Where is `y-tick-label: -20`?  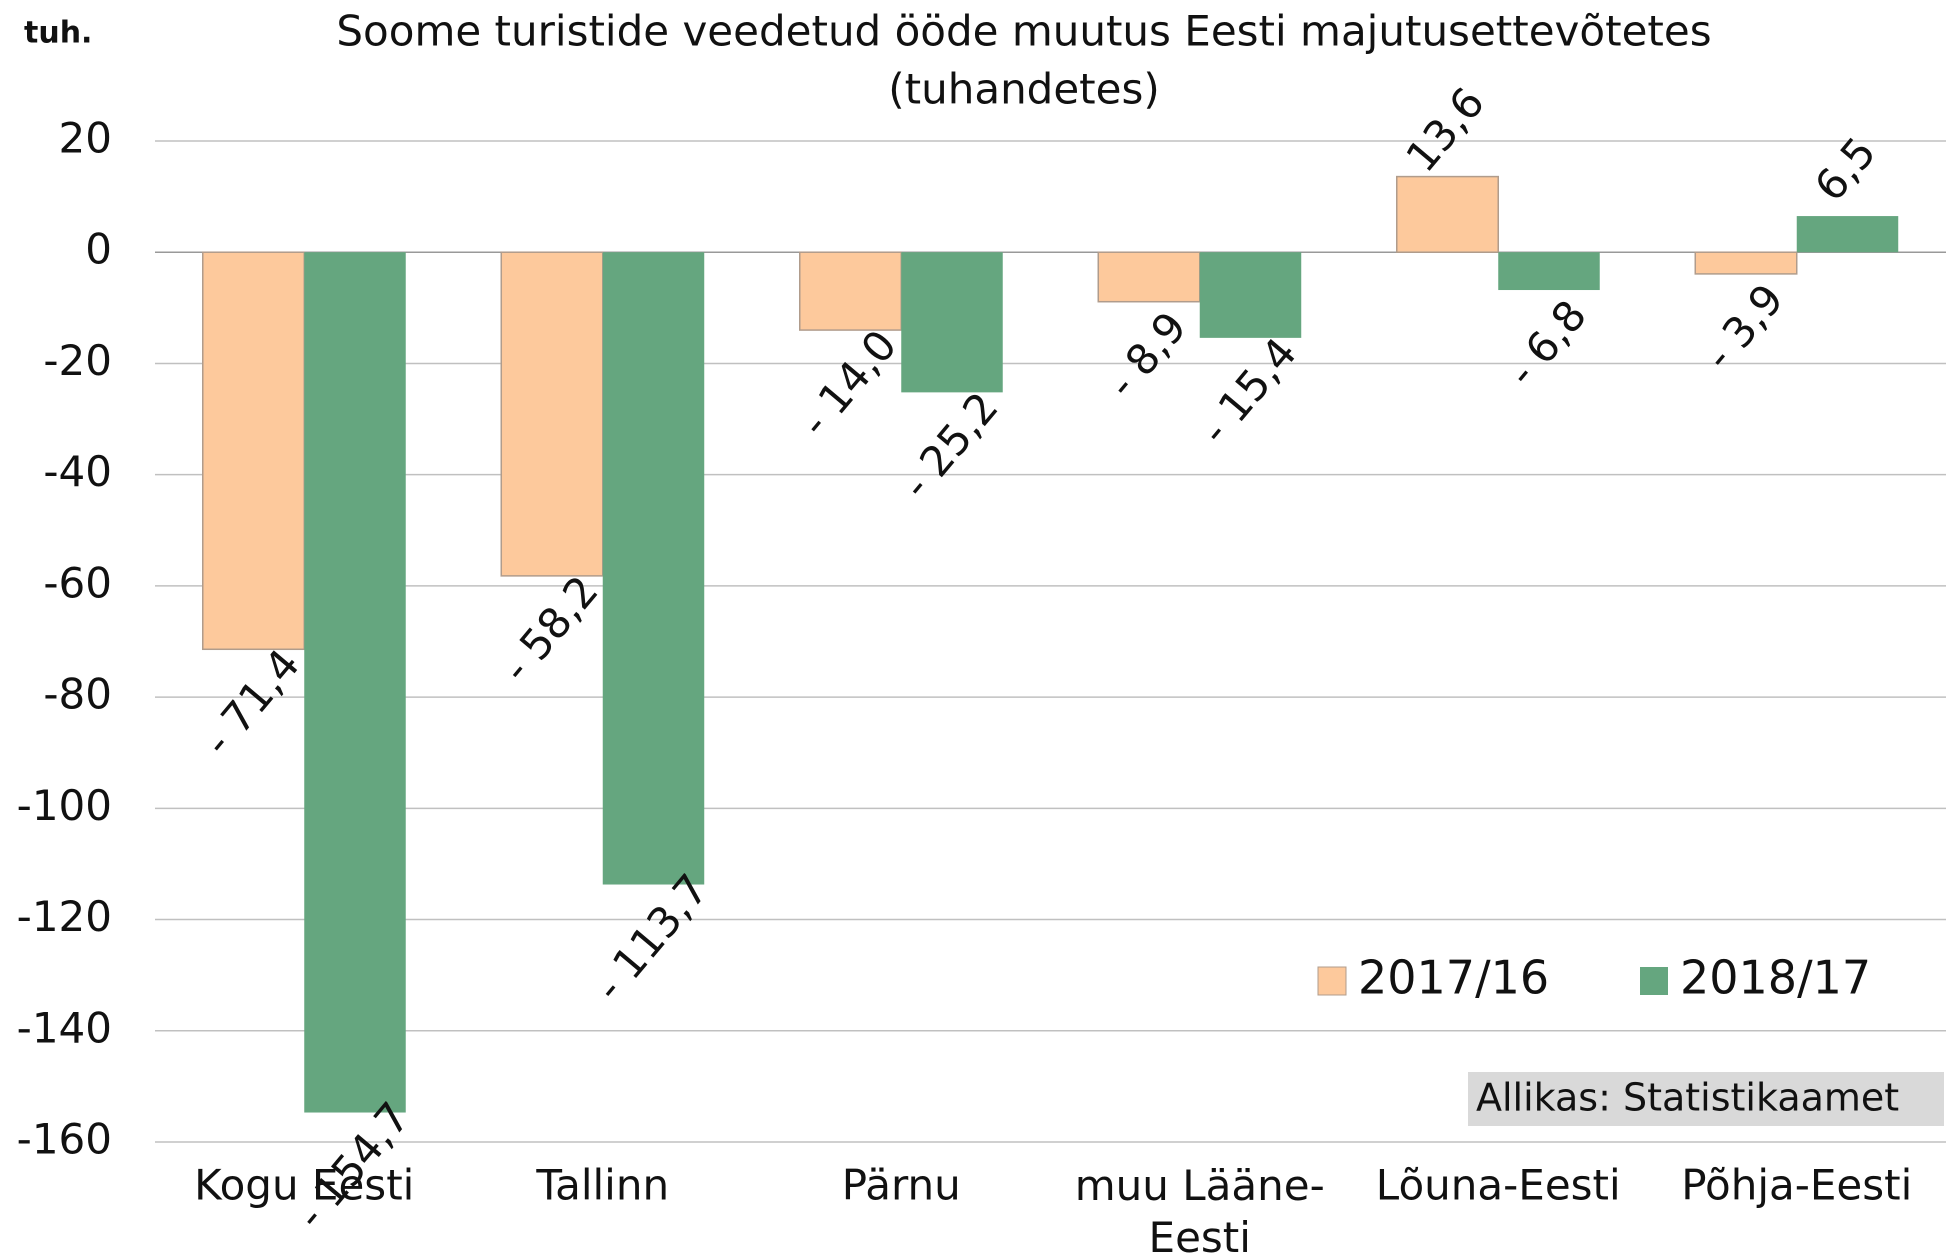 y-tick-label: -20 is located at coordinates (77, 360).